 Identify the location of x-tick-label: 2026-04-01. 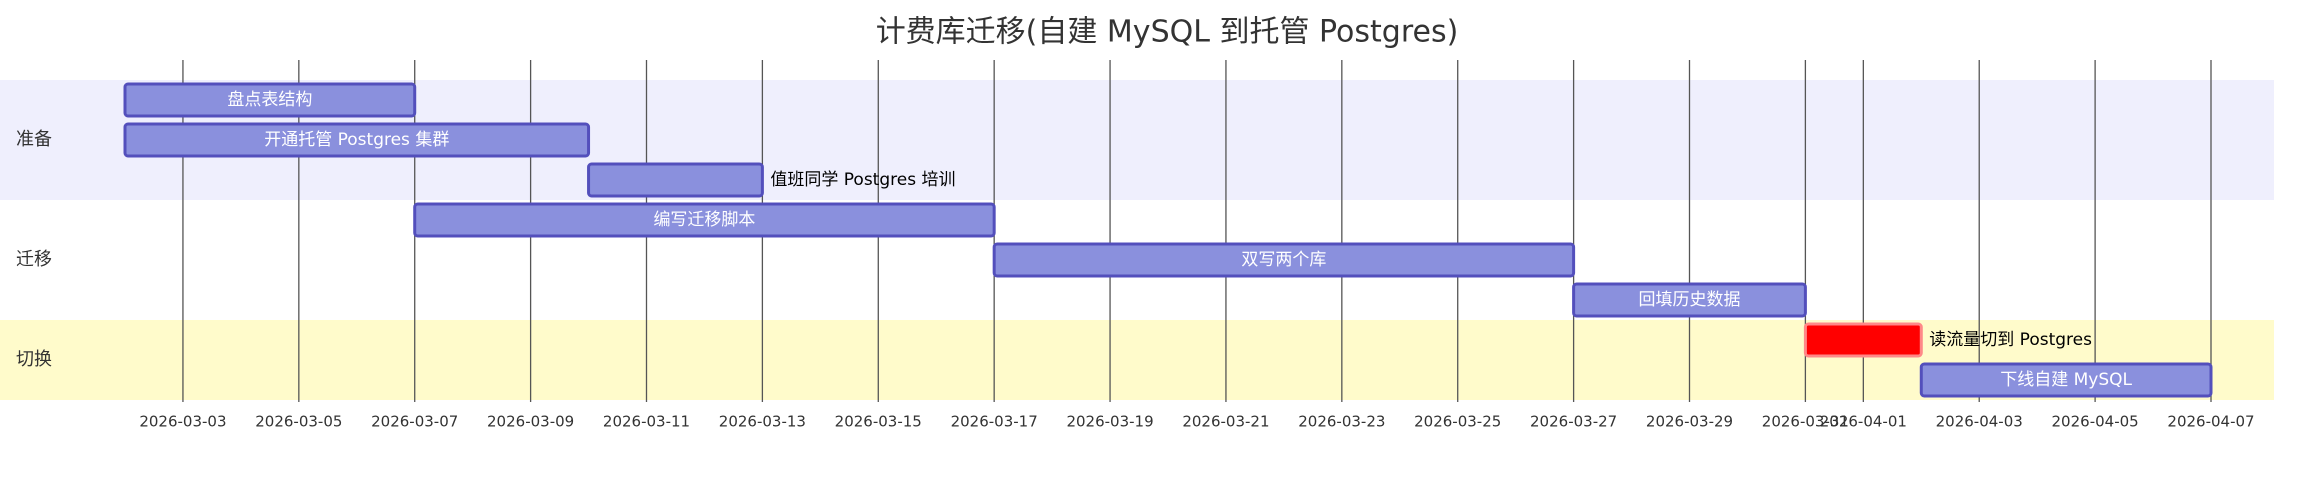
(1863, 422).